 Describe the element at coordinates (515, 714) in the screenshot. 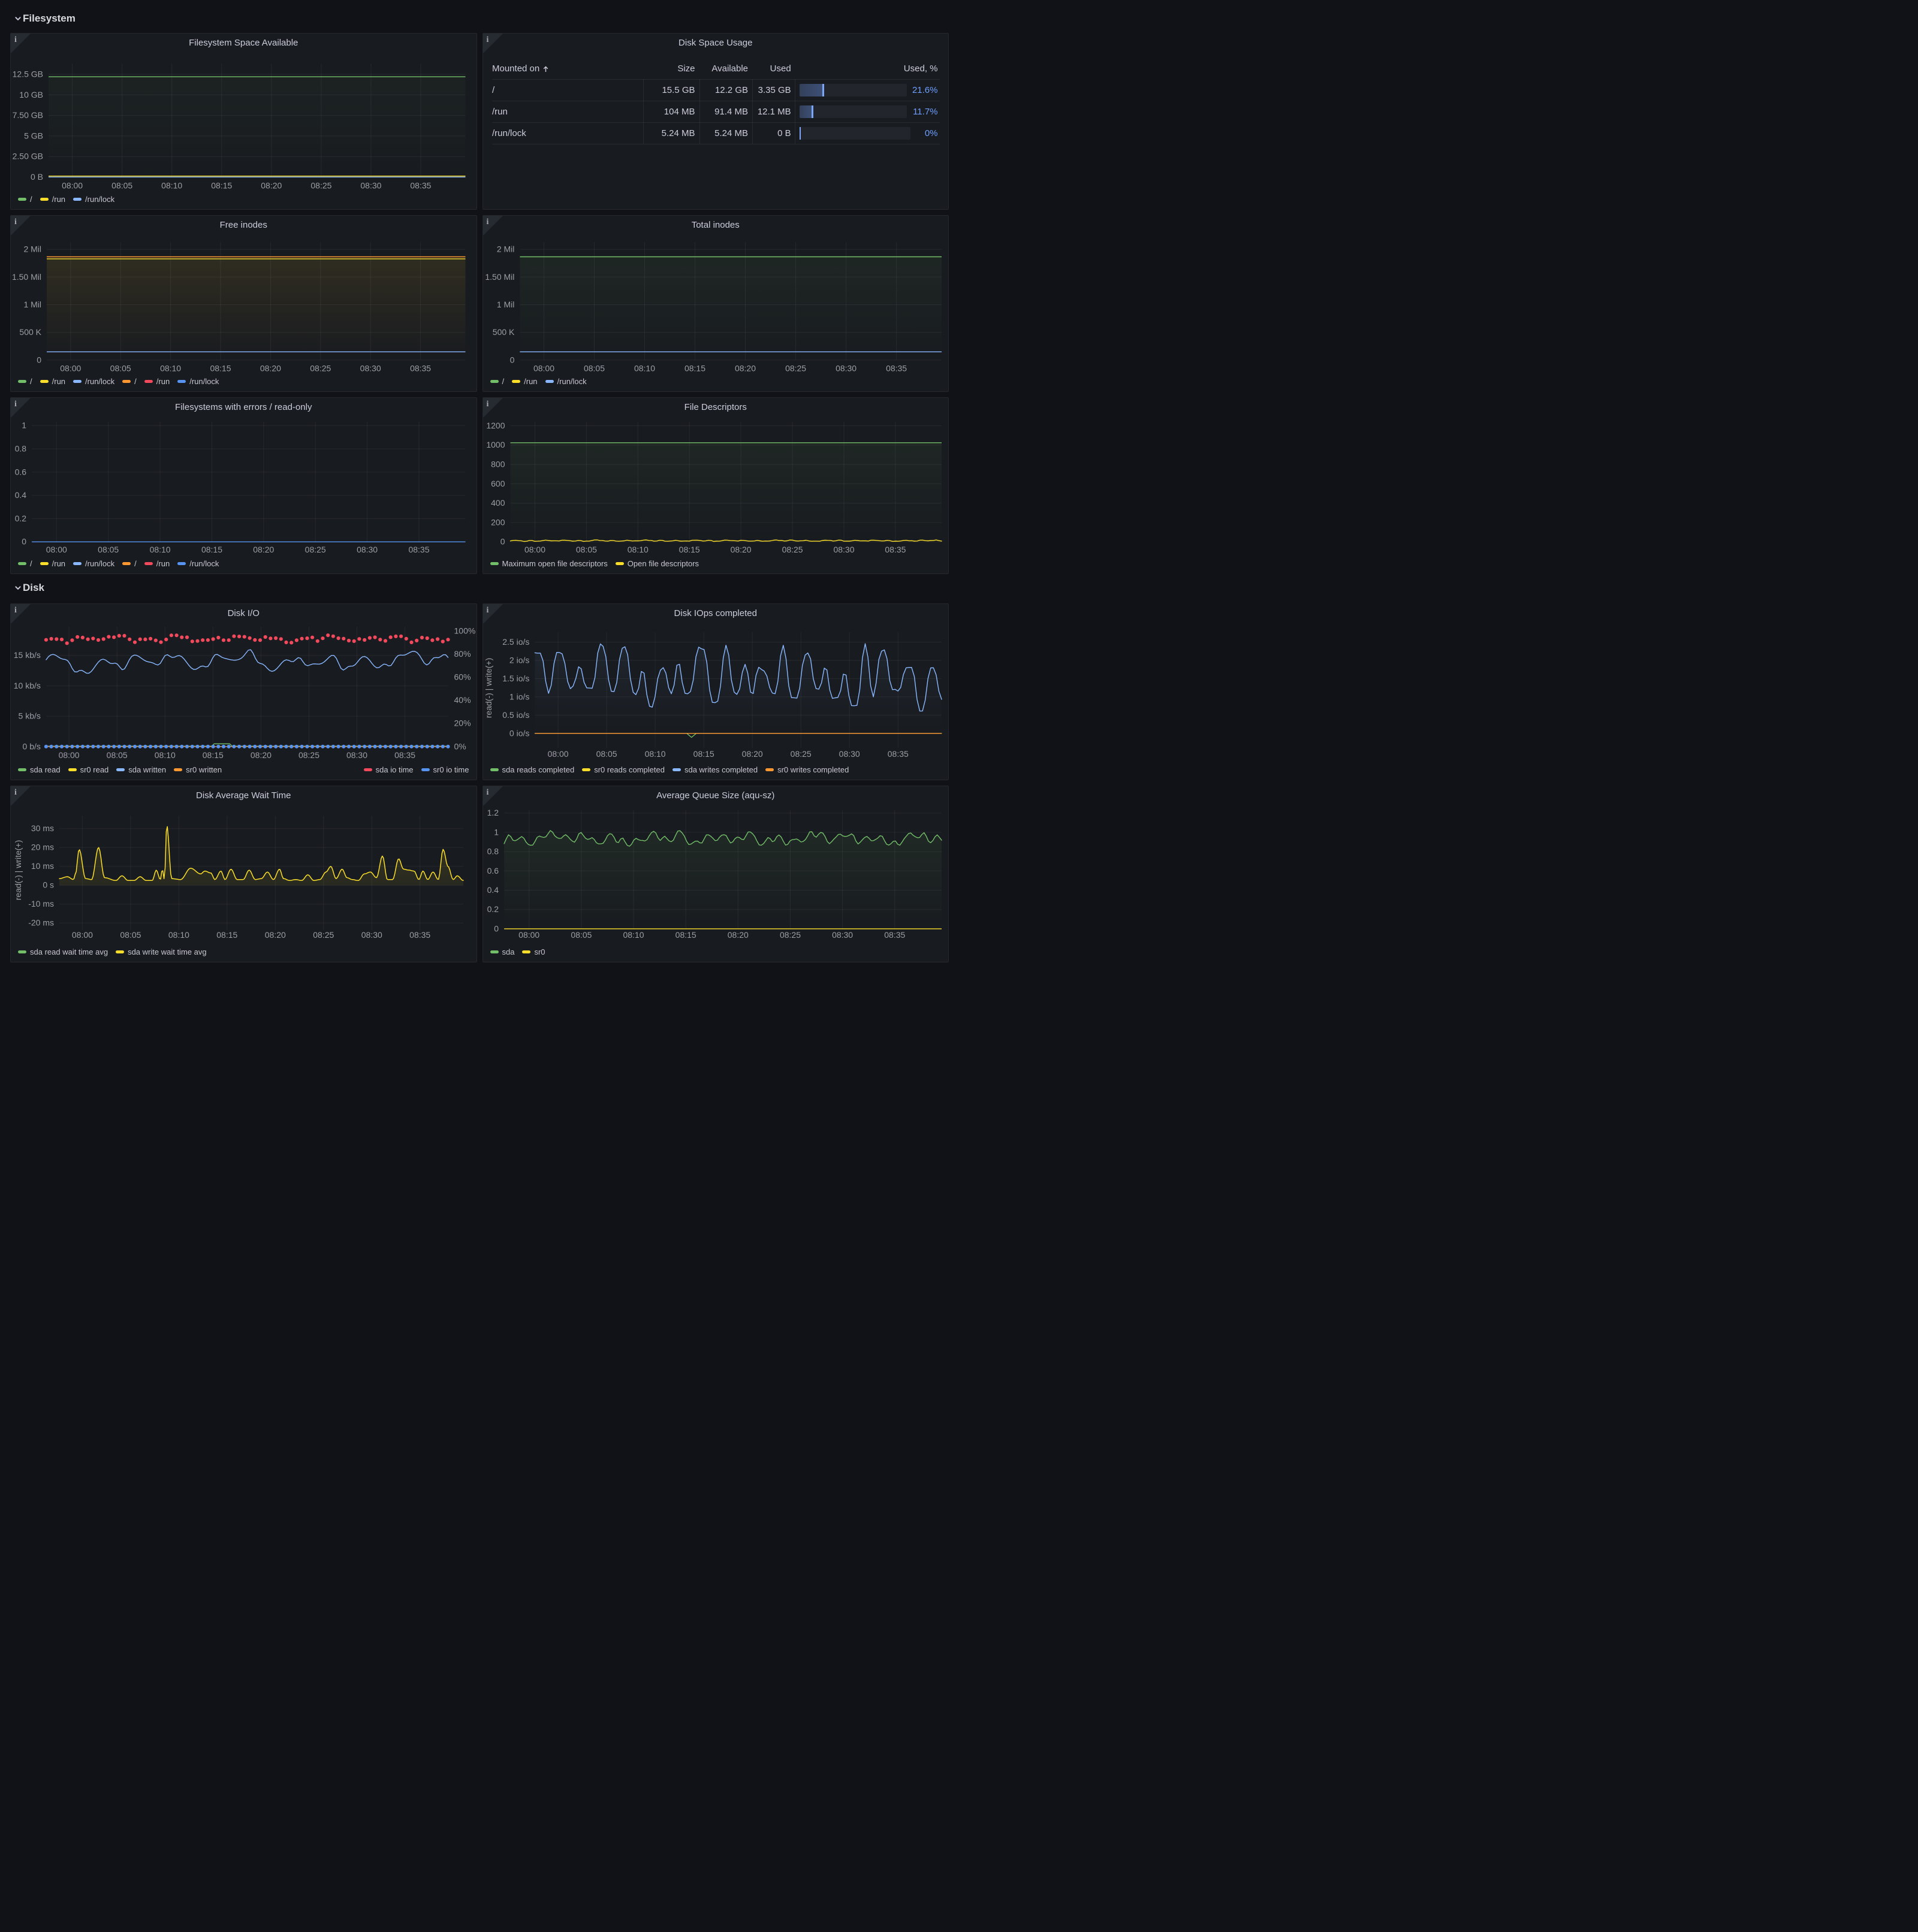

I see `svg-text: 0.5 io/s` at that location.